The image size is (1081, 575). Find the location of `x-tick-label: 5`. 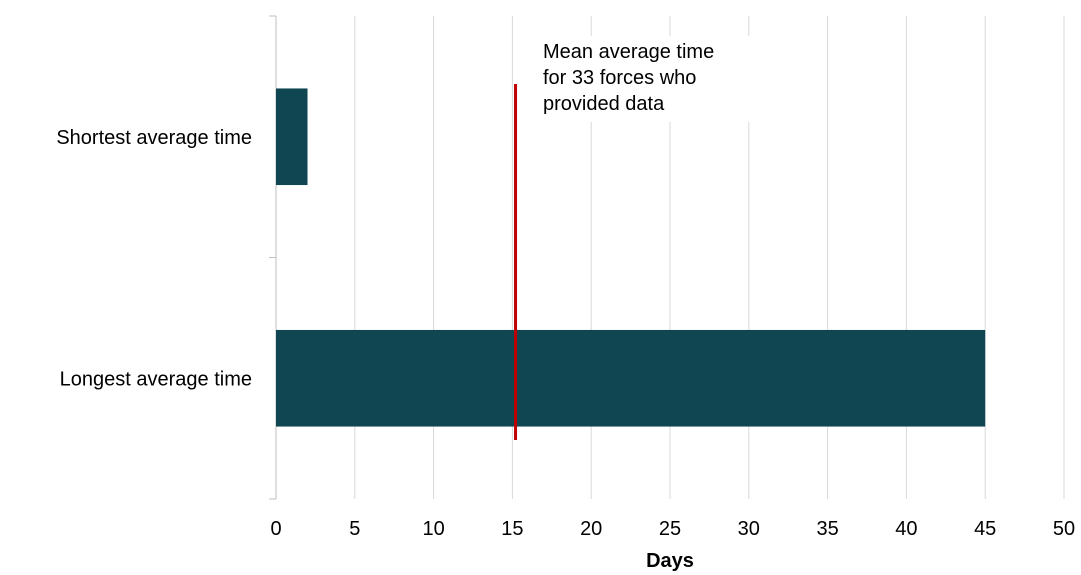

x-tick-label: 5 is located at coordinates (354, 529).